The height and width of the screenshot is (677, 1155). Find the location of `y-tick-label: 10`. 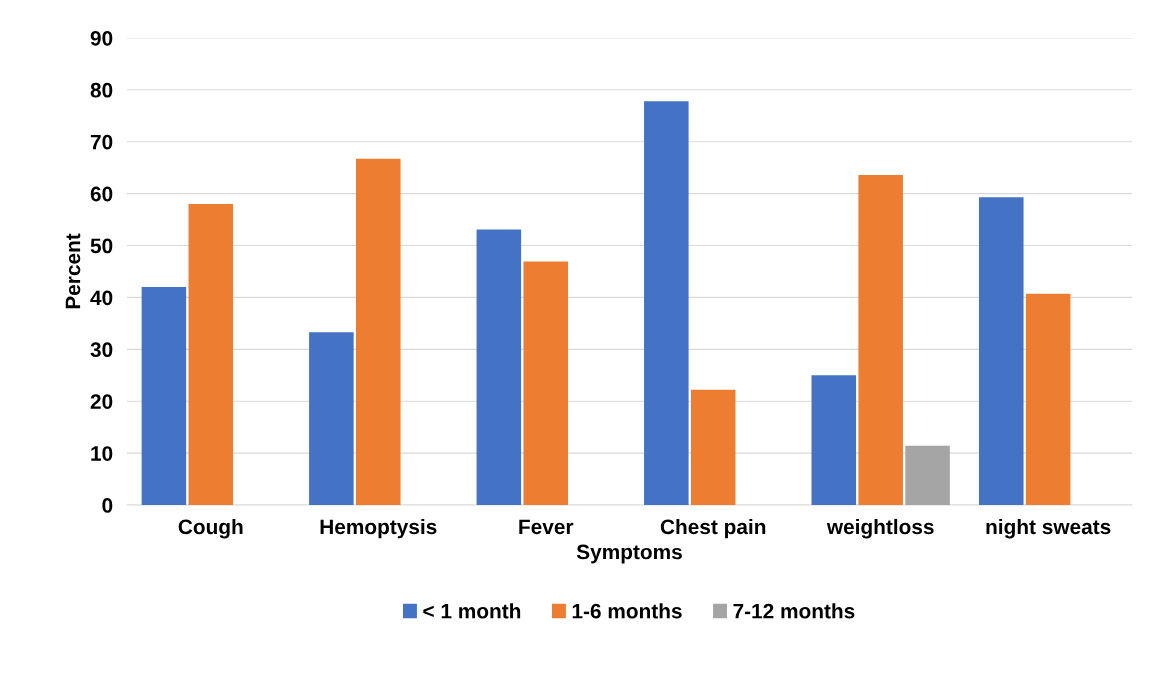

y-tick-label: 10 is located at coordinates (102, 453).